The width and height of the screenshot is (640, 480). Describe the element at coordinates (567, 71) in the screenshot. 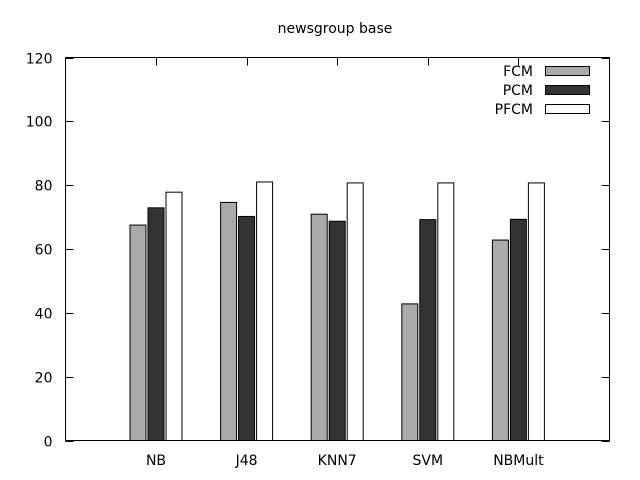

I see `legend-swatch-fcm` at that location.